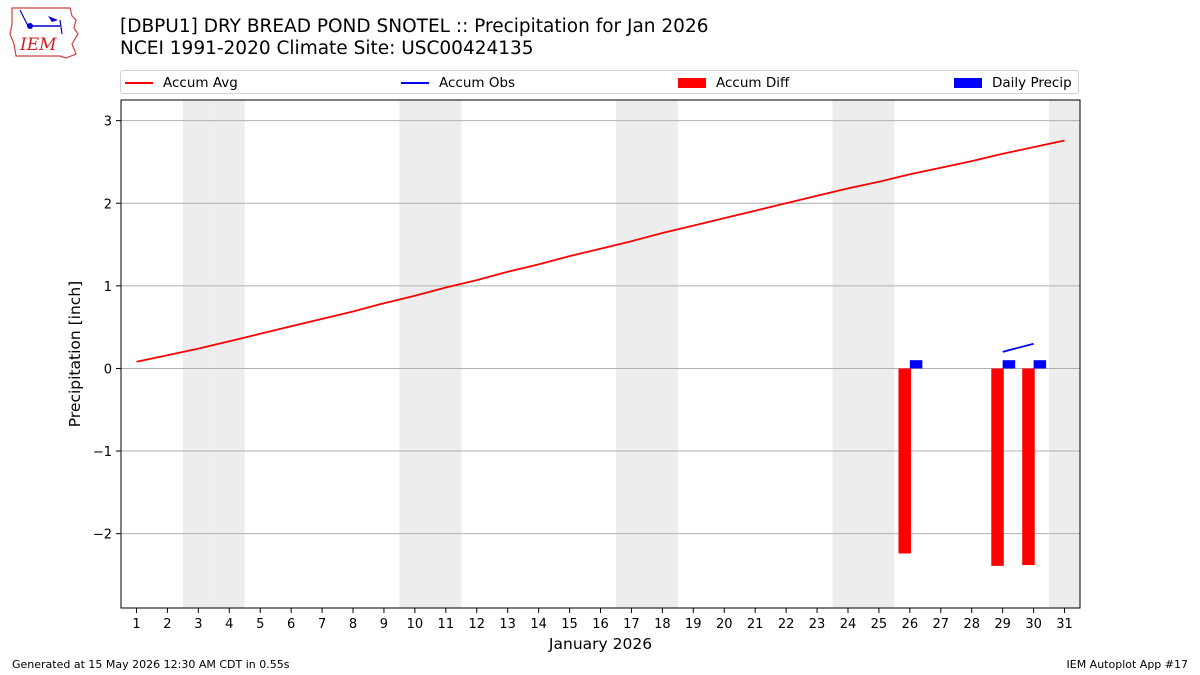 Image resolution: width=1200 pixels, height=675 pixels. I want to click on x-tick-label: 17, so click(631, 624).